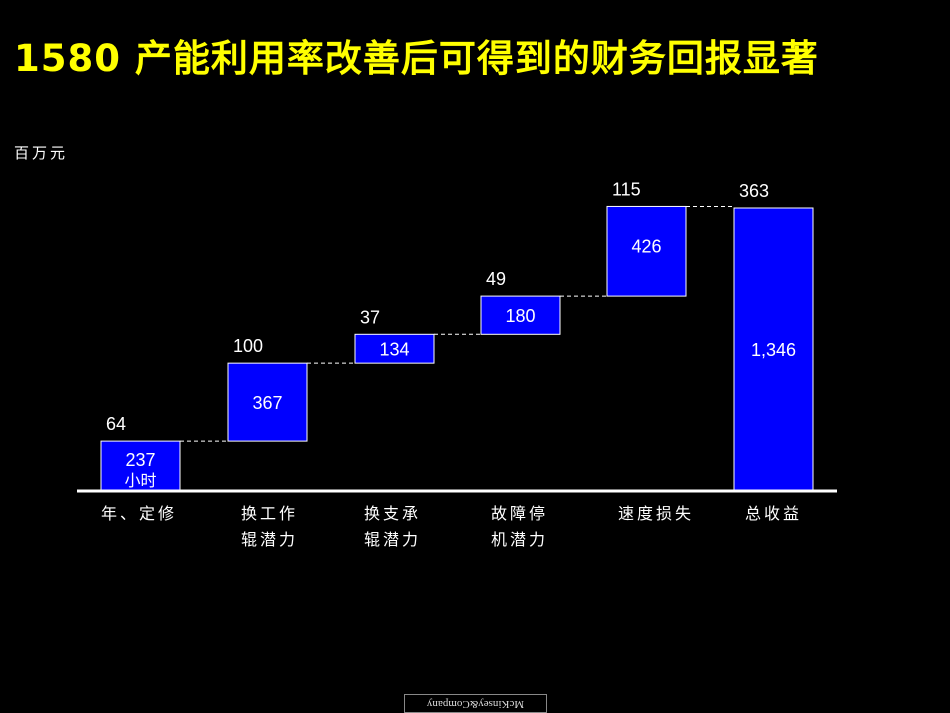 Image resolution: width=950 pixels, height=713 pixels. I want to click on bar-inner-label: 180, so click(520, 316).